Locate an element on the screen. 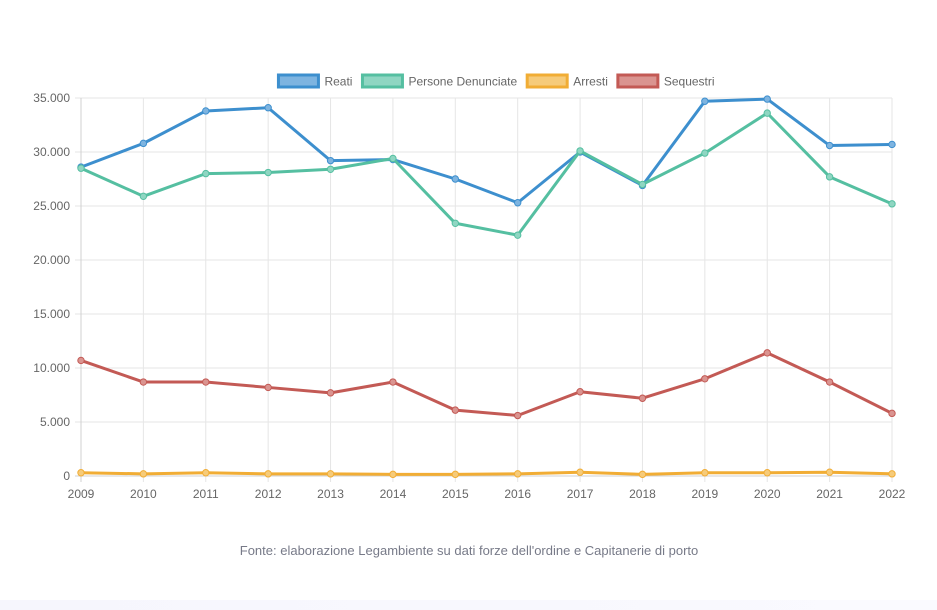 This screenshot has height=610, width=937. x-tick-label: 2017 is located at coordinates (580, 494).